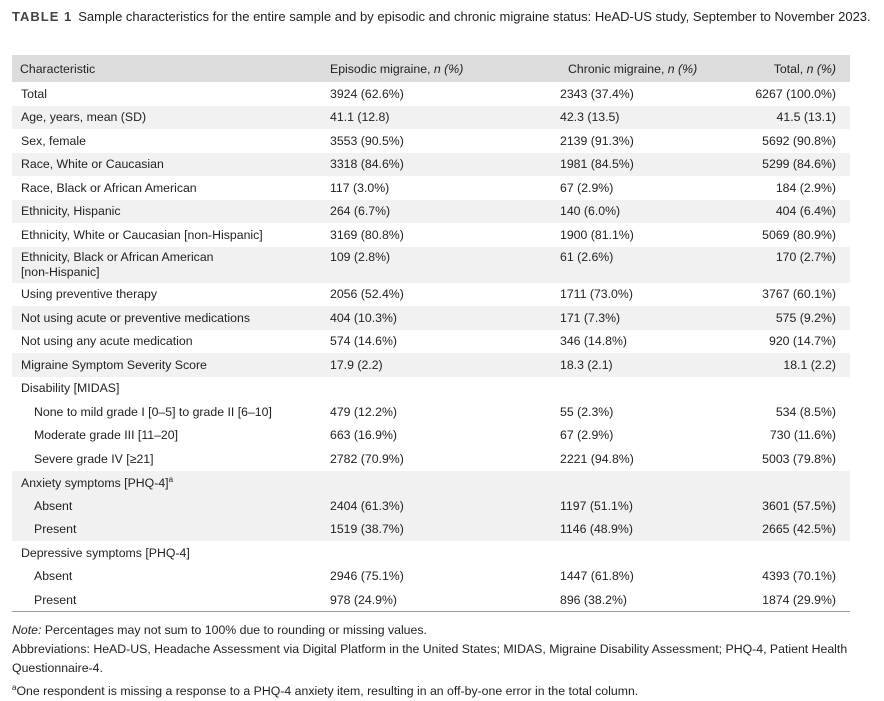 The height and width of the screenshot is (701, 884). Describe the element at coordinates (367, 93) in the screenshot. I see `episodic-value: 3924 (62.6%)` at that location.